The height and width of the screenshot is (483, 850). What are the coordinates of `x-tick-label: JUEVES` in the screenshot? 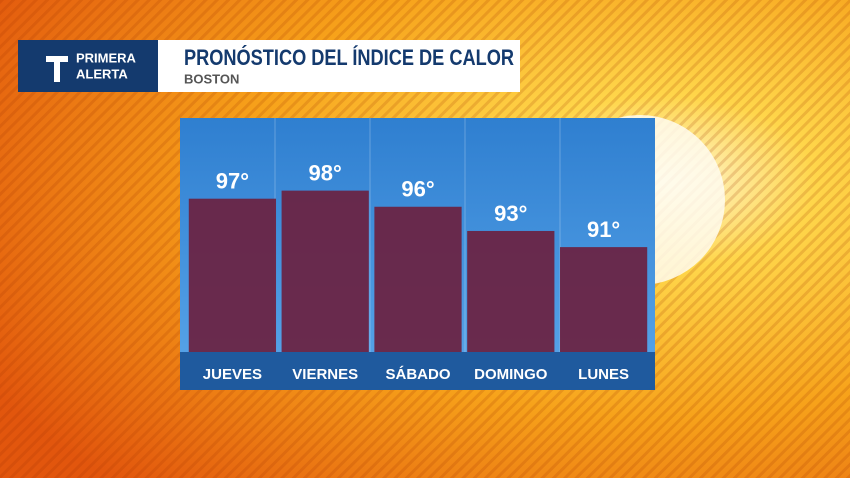 It's located at (232, 374).